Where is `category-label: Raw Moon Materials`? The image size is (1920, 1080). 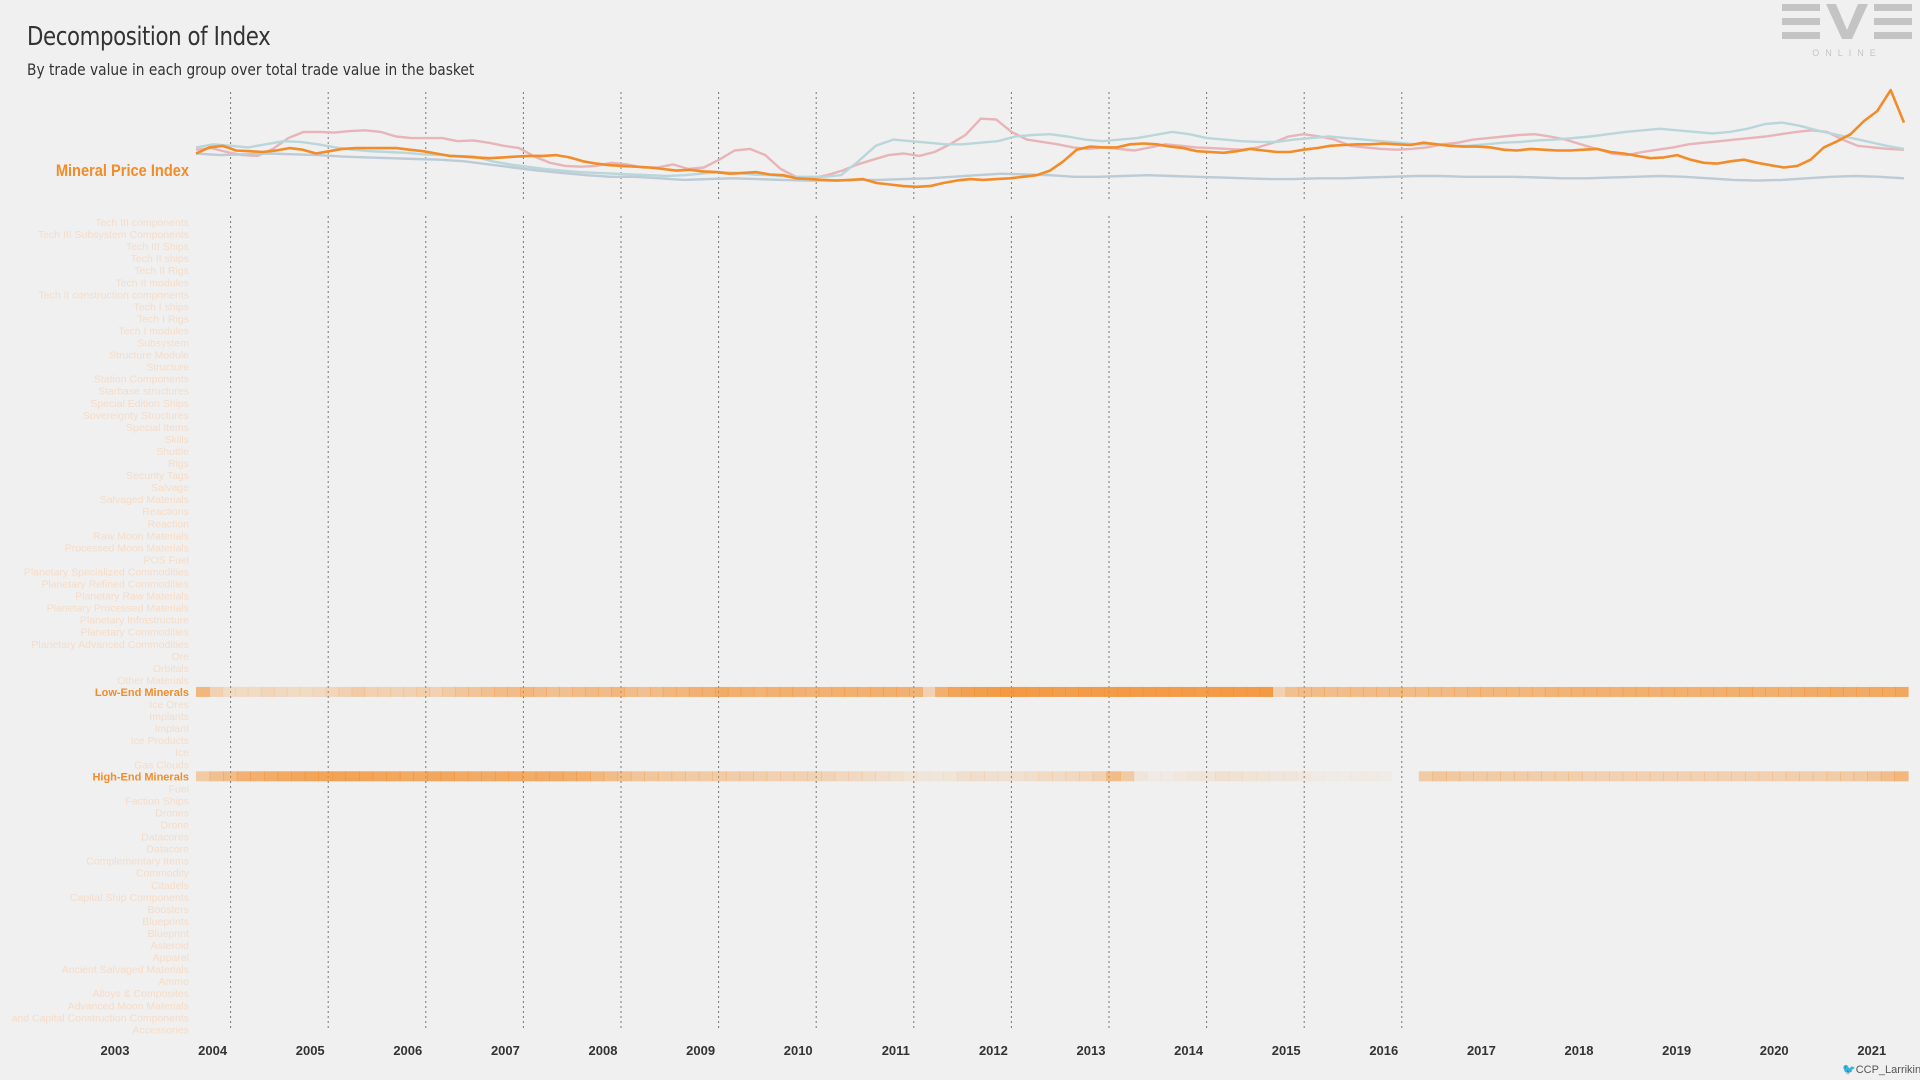 category-label: Raw Moon Materials is located at coordinates (141, 536).